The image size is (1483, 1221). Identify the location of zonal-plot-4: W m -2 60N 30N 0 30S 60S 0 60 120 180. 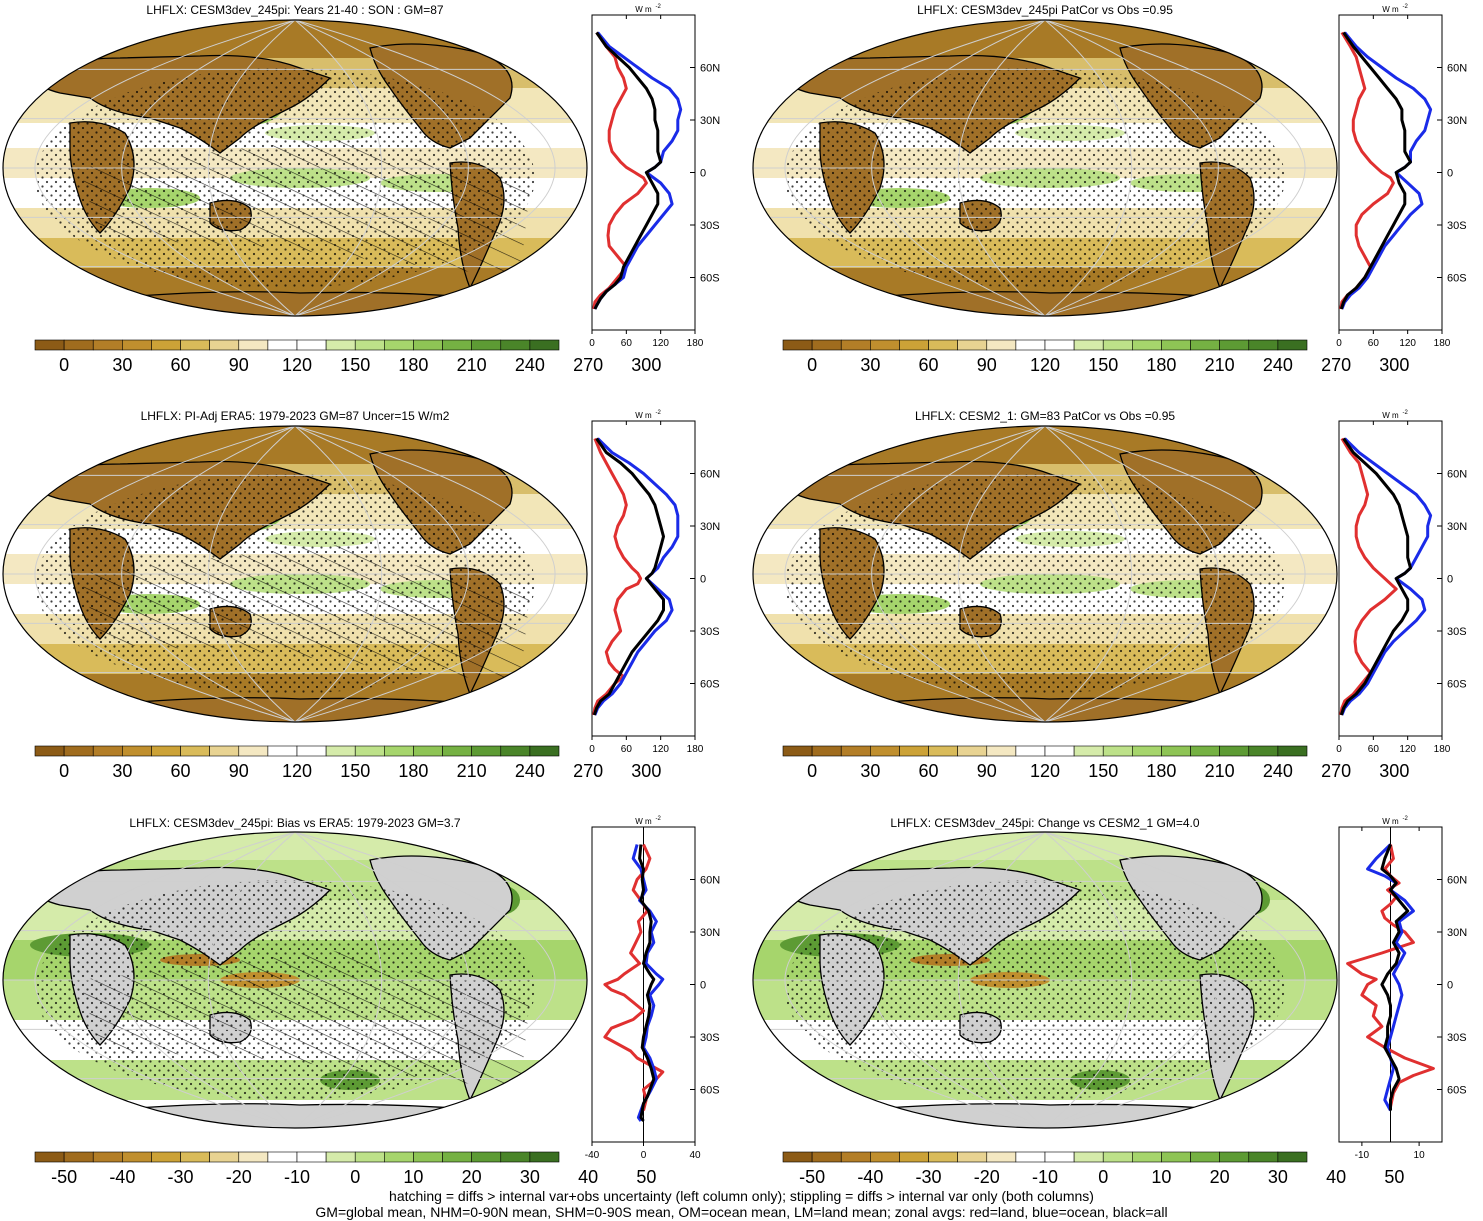
(1401, 582).